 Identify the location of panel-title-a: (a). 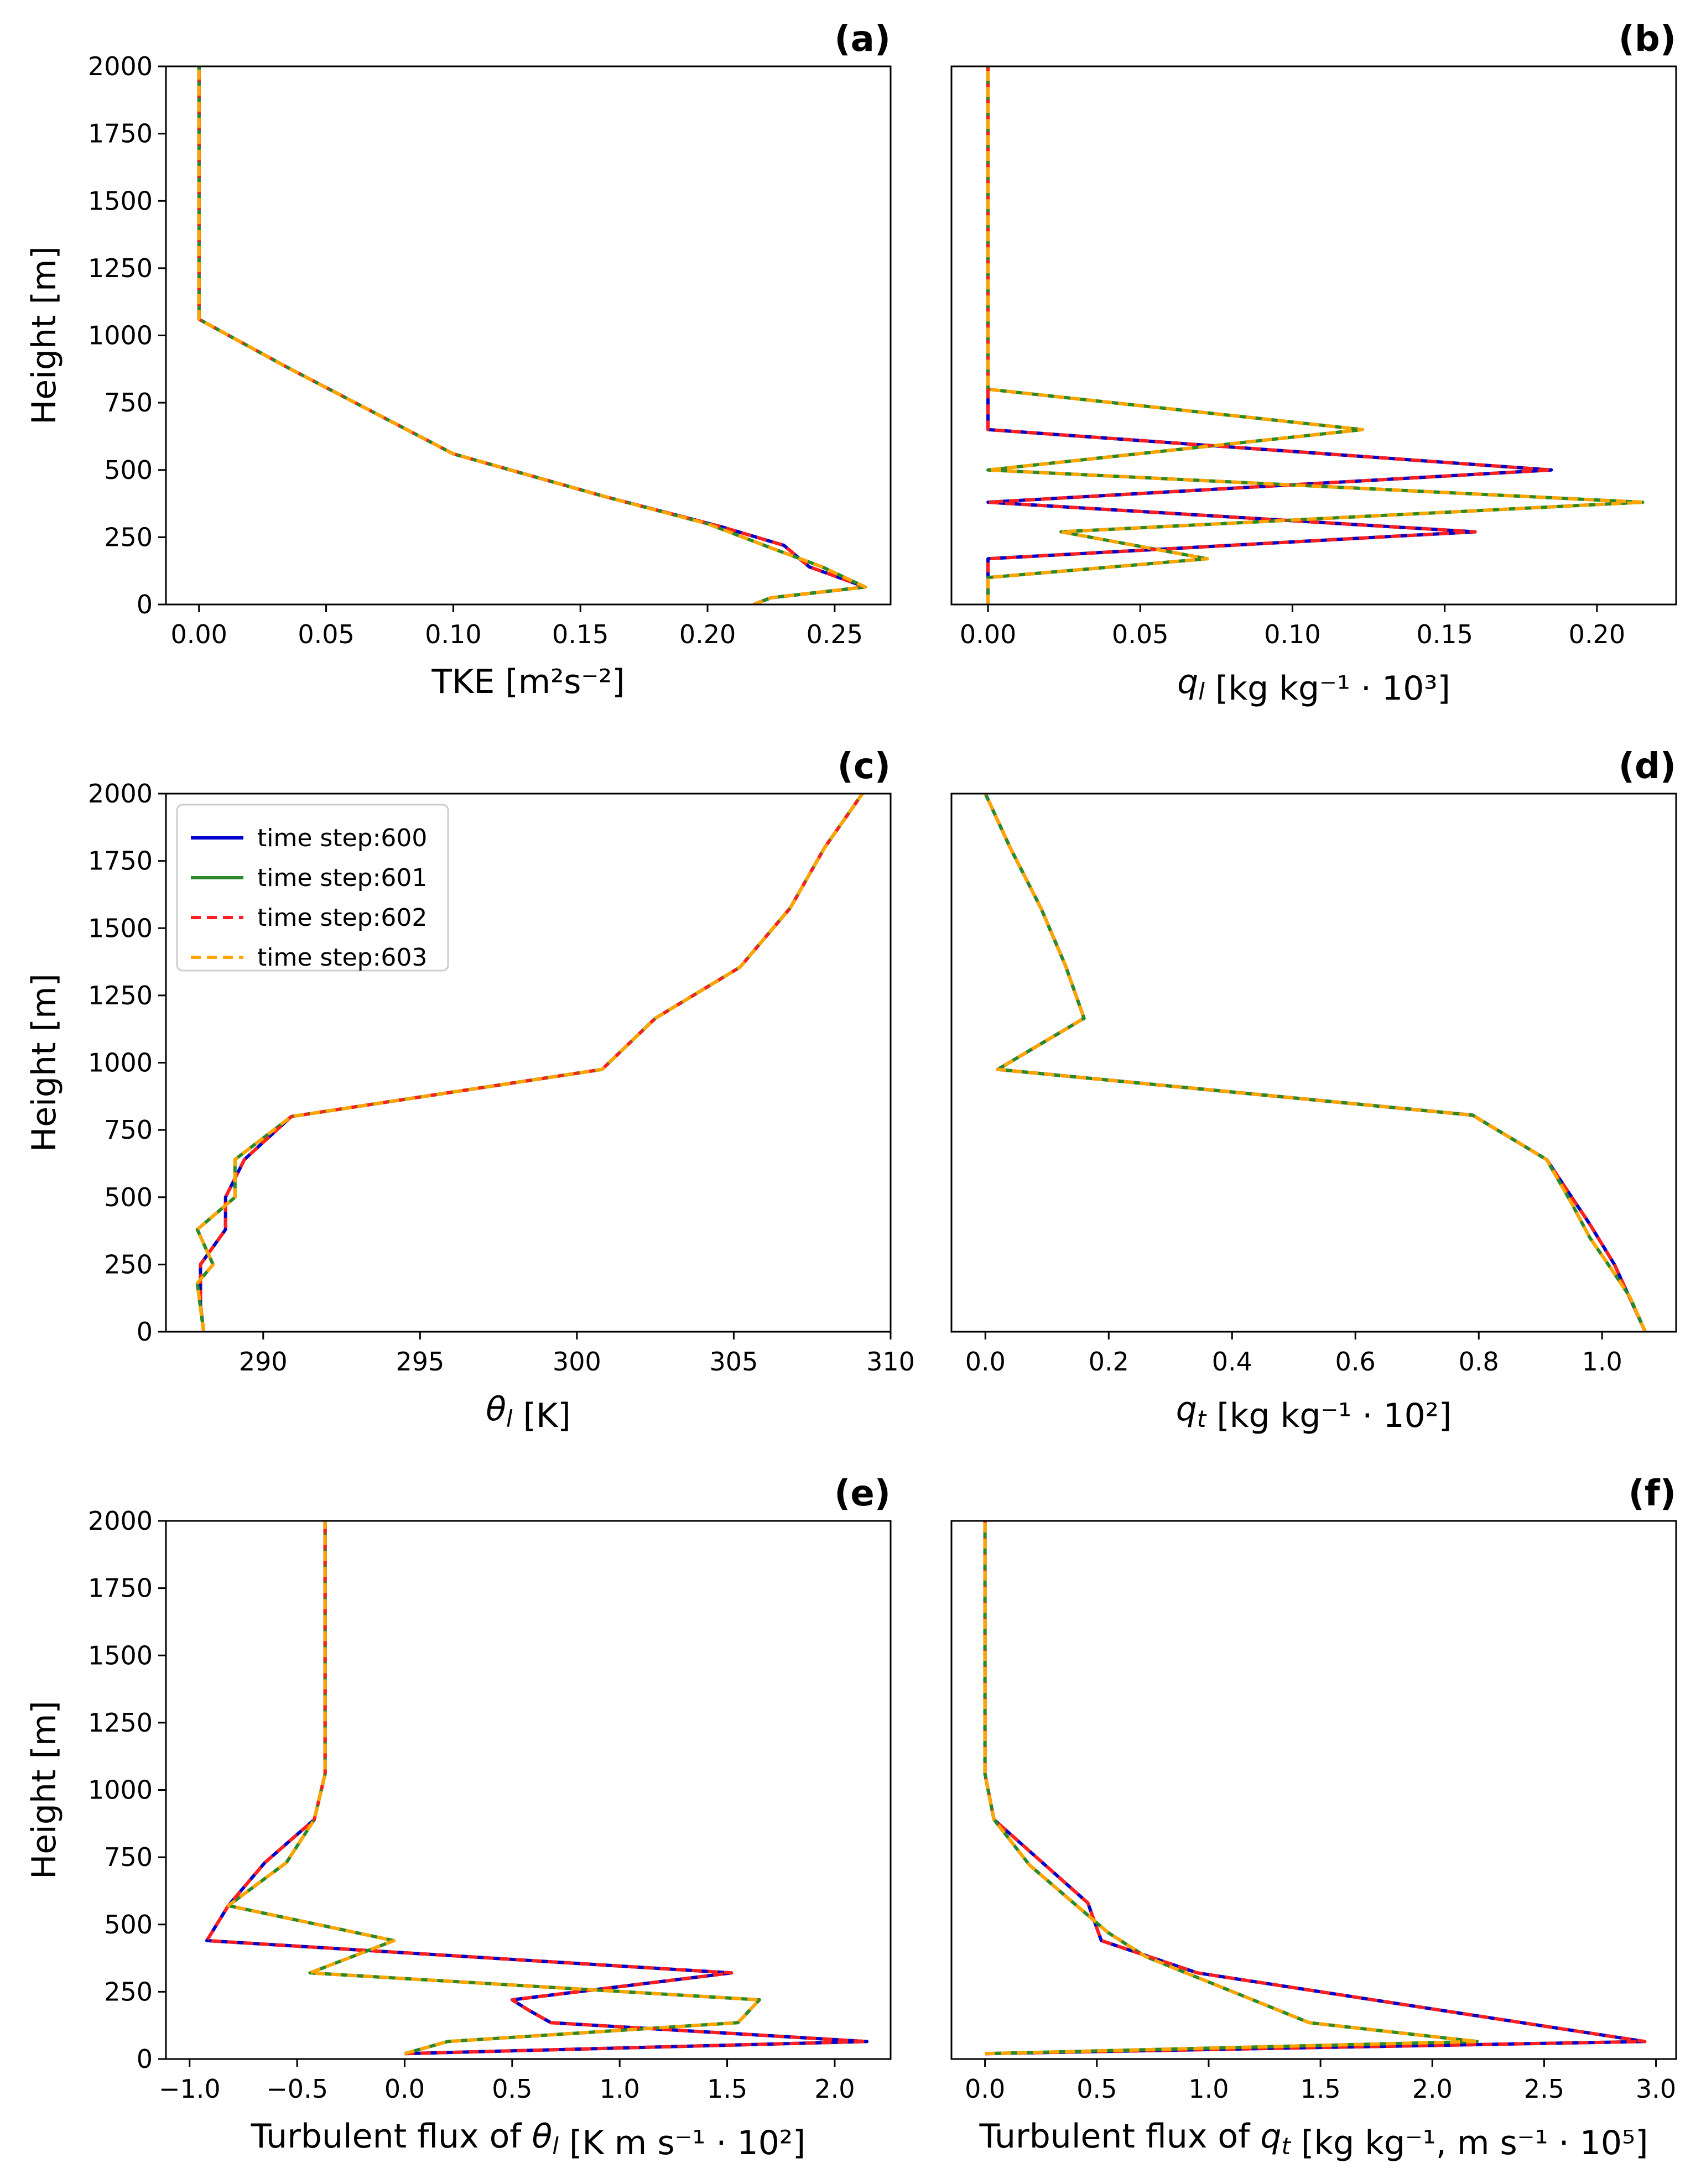
(863, 39).